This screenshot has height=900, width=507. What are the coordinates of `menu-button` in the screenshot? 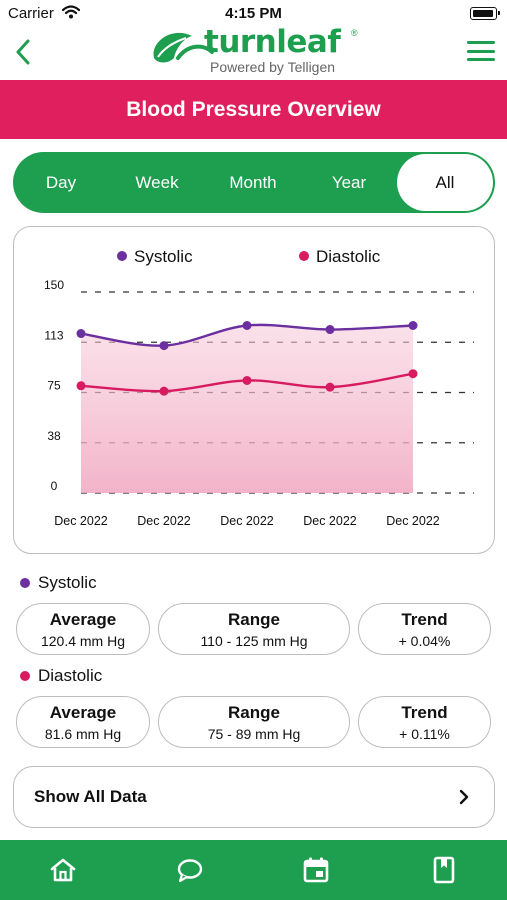 It's located at (481, 51).